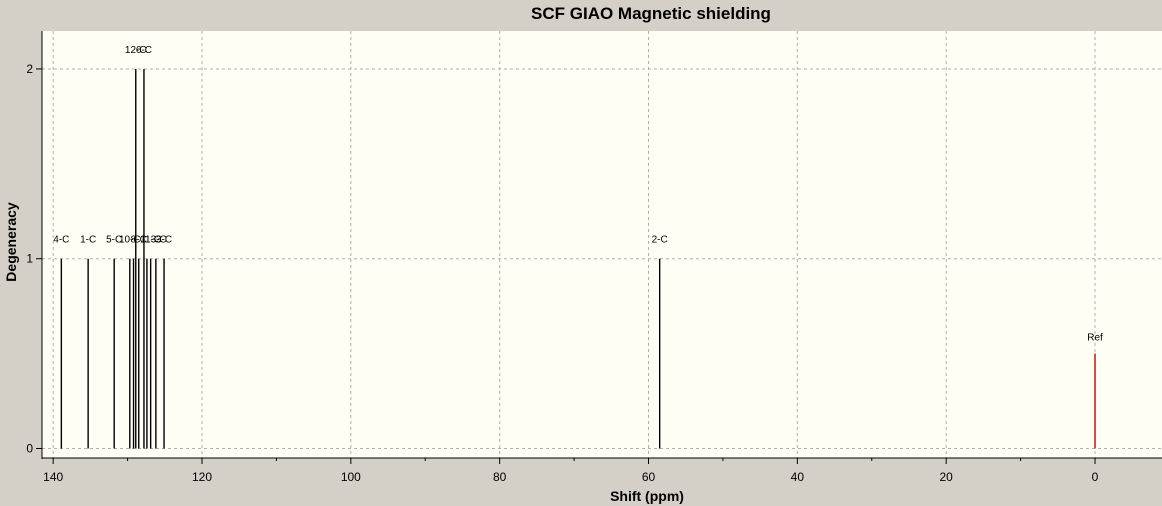 The width and height of the screenshot is (1162, 506). I want to click on peak-label: 12-C, so click(136, 50).